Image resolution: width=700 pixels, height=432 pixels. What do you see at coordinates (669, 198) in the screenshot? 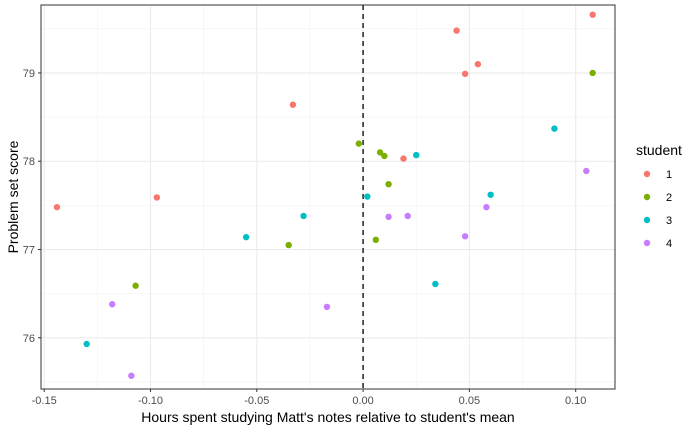
I see `legend-label-student-2: 2` at bounding box center [669, 198].